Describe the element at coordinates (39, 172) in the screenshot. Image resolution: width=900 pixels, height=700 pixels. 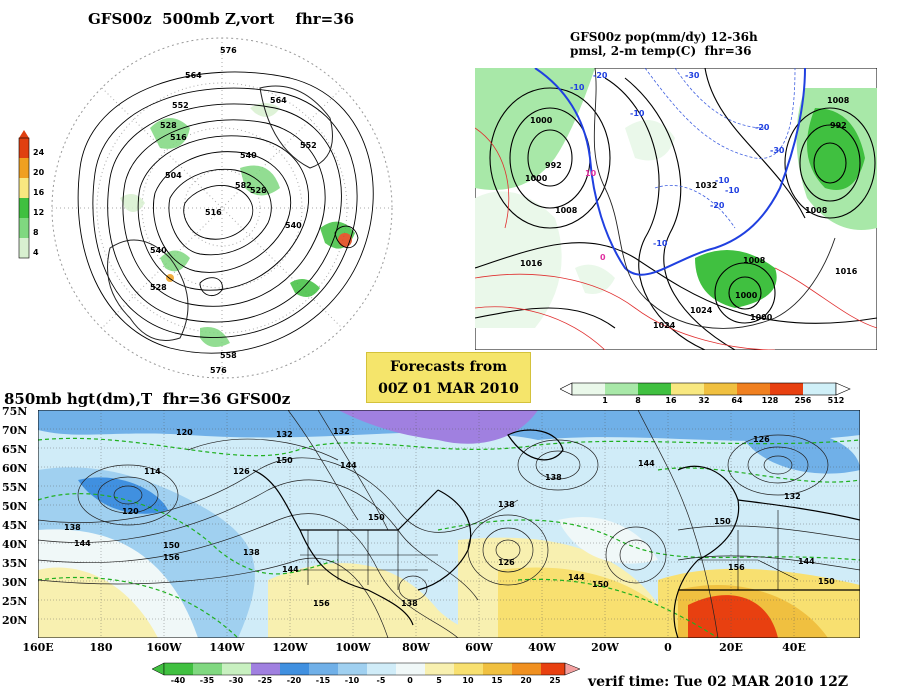
I see `colorbar-label: 20` at that location.